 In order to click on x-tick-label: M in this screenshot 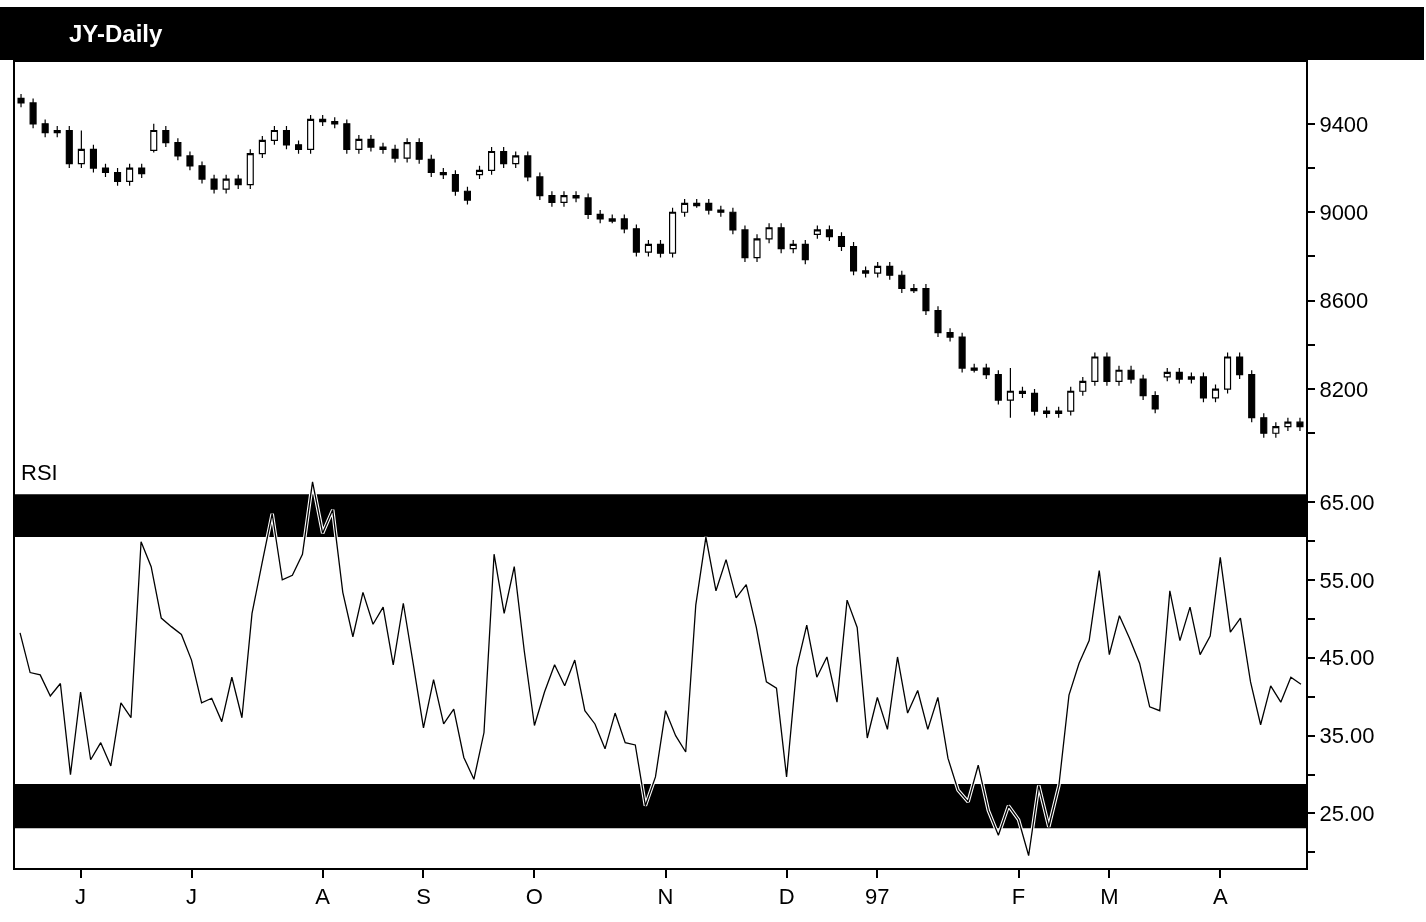, I will do `click(1109, 897)`.